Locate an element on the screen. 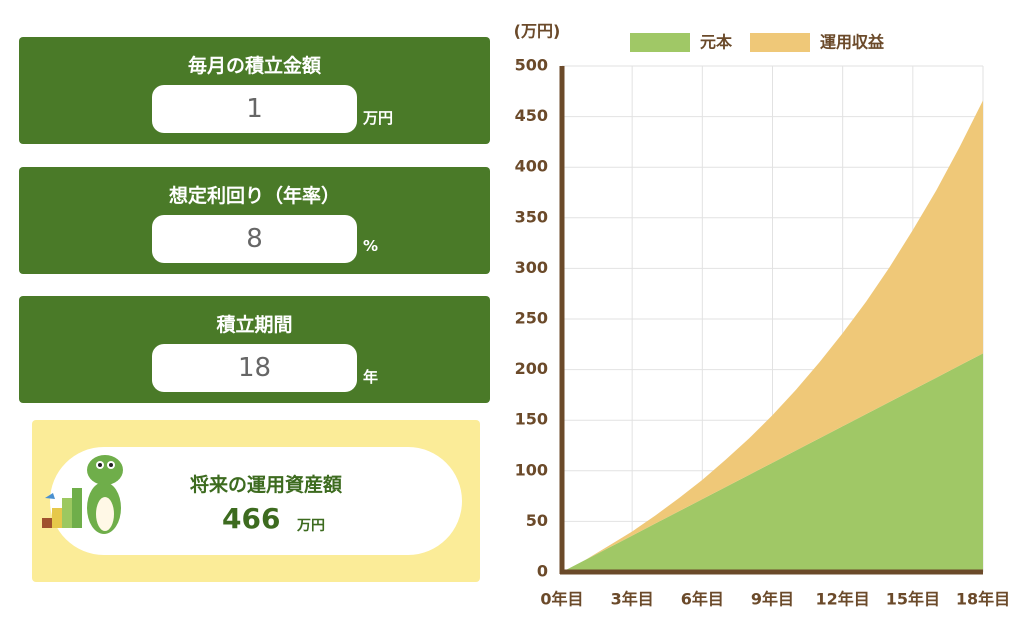 The width and height of the screenshot is (1011, 622). result-label: 将来の運用資産額 is located at coordinates (266, 485).